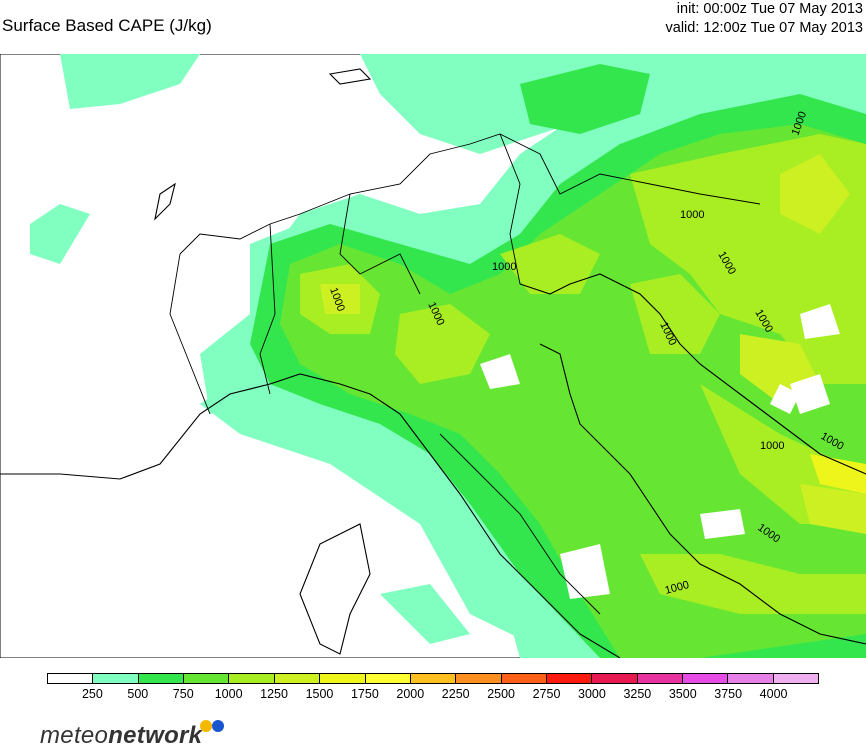 The width and height of the screenshot is (866, 750). What do you see at coordinates (838, 474) in the screenshot?
I see `cape-1500-area` at bounding box center [838, 474].